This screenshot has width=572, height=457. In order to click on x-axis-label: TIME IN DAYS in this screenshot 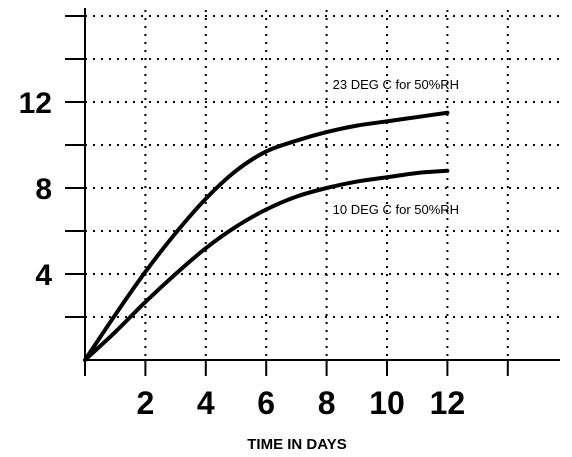, I will do `click(296, 444)`.